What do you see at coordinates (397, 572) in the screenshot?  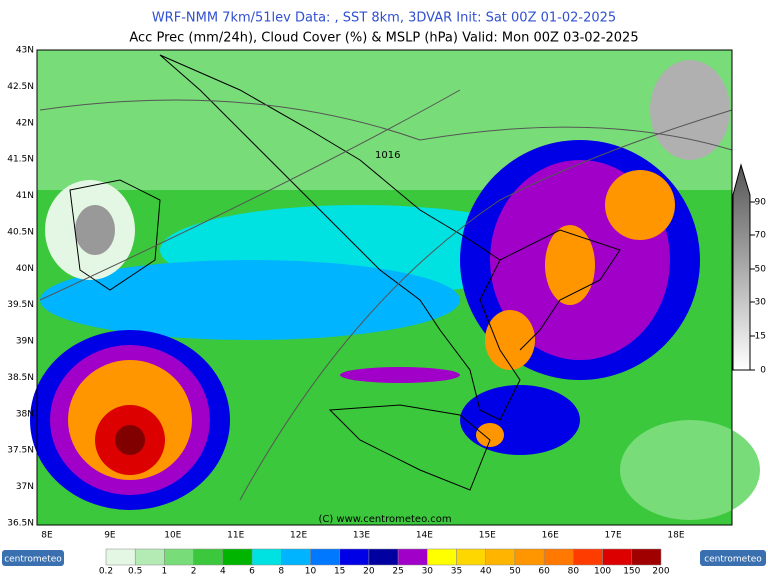 I see `precip-label: 25` at bounding box center [397, 572].